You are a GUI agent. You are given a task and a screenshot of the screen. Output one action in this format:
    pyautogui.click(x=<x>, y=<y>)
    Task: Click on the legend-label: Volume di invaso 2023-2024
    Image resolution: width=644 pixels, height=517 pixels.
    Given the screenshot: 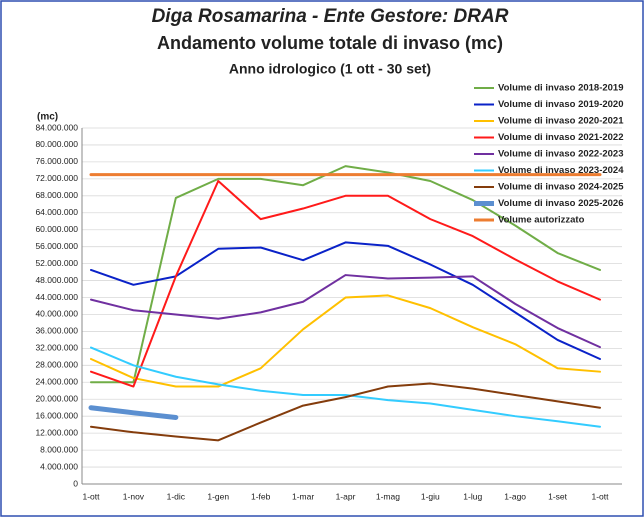 What is the action you would take?
    pyautogui.click(x=561, y=170)
    